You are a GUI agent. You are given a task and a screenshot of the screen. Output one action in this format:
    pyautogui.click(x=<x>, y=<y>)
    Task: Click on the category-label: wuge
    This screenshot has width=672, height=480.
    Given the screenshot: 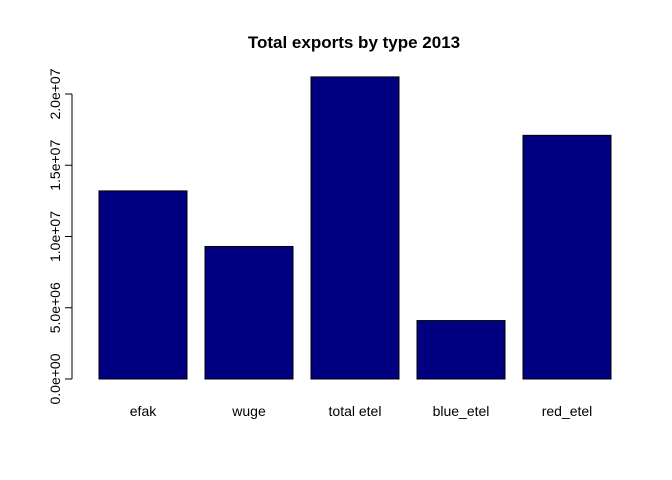 What is the action you would take?
    pyautogui.click(x=248, y=411)
    